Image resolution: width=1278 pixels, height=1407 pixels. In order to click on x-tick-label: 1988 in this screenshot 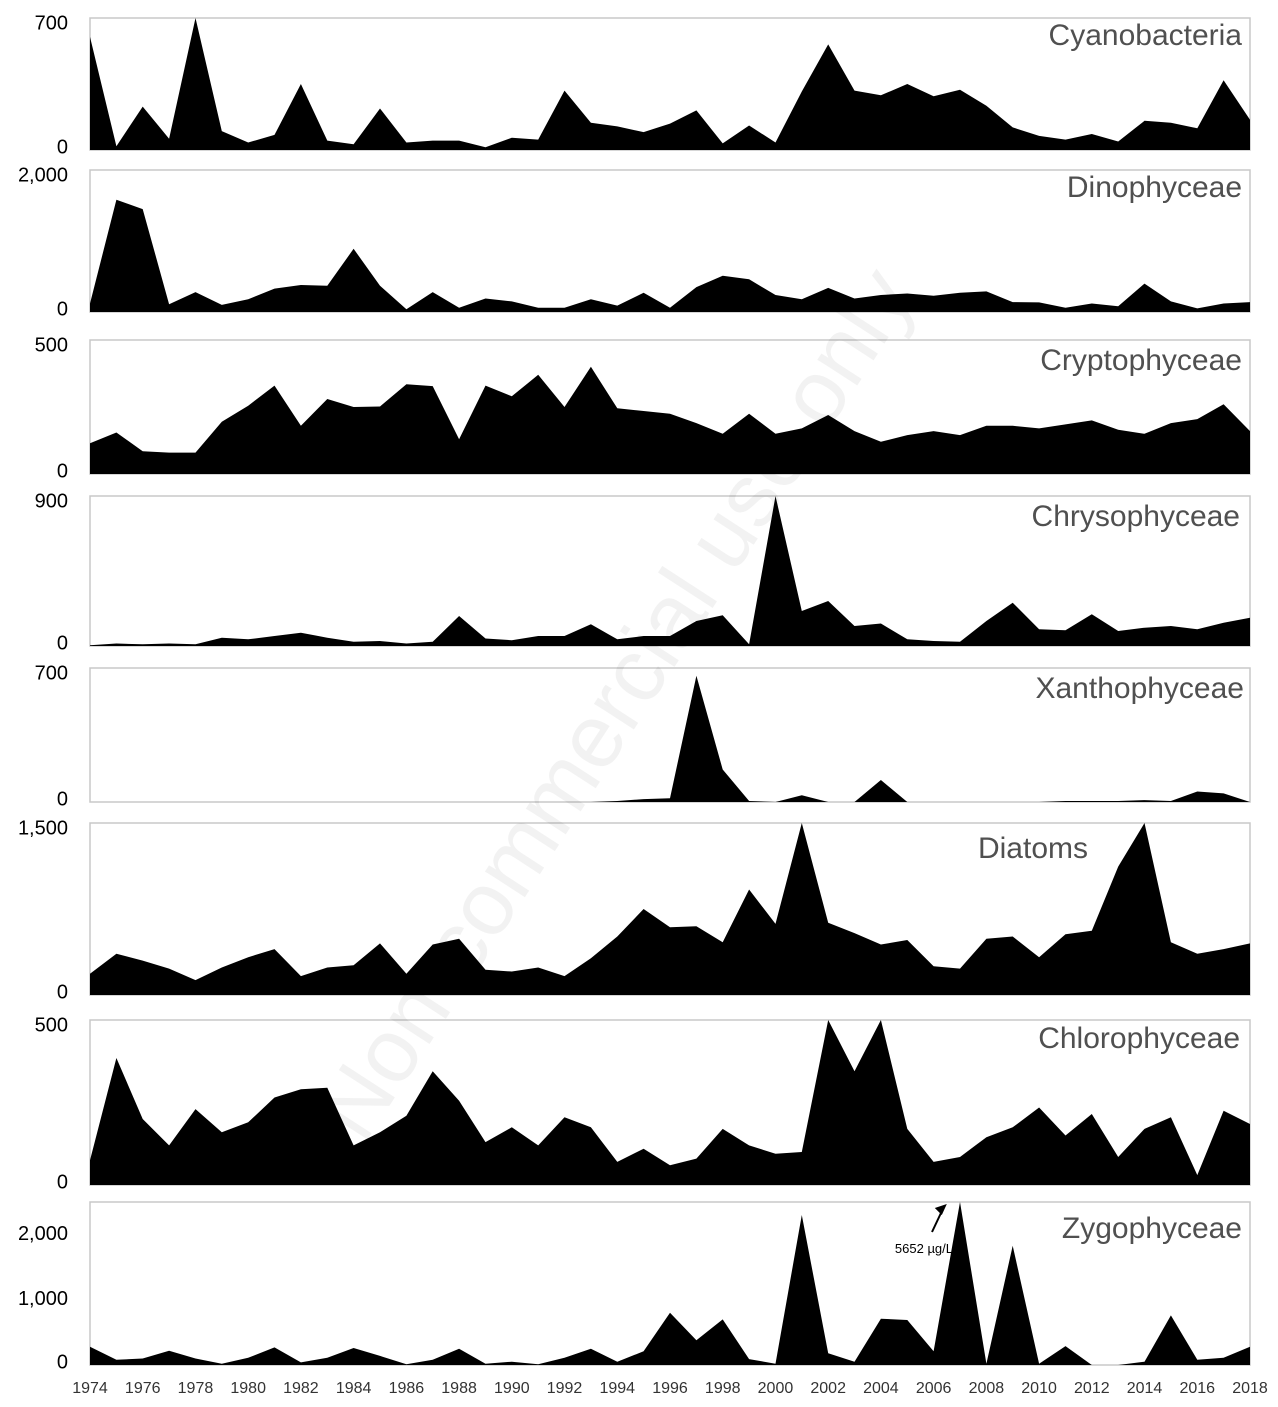, I will do `click(459, 1388)`.